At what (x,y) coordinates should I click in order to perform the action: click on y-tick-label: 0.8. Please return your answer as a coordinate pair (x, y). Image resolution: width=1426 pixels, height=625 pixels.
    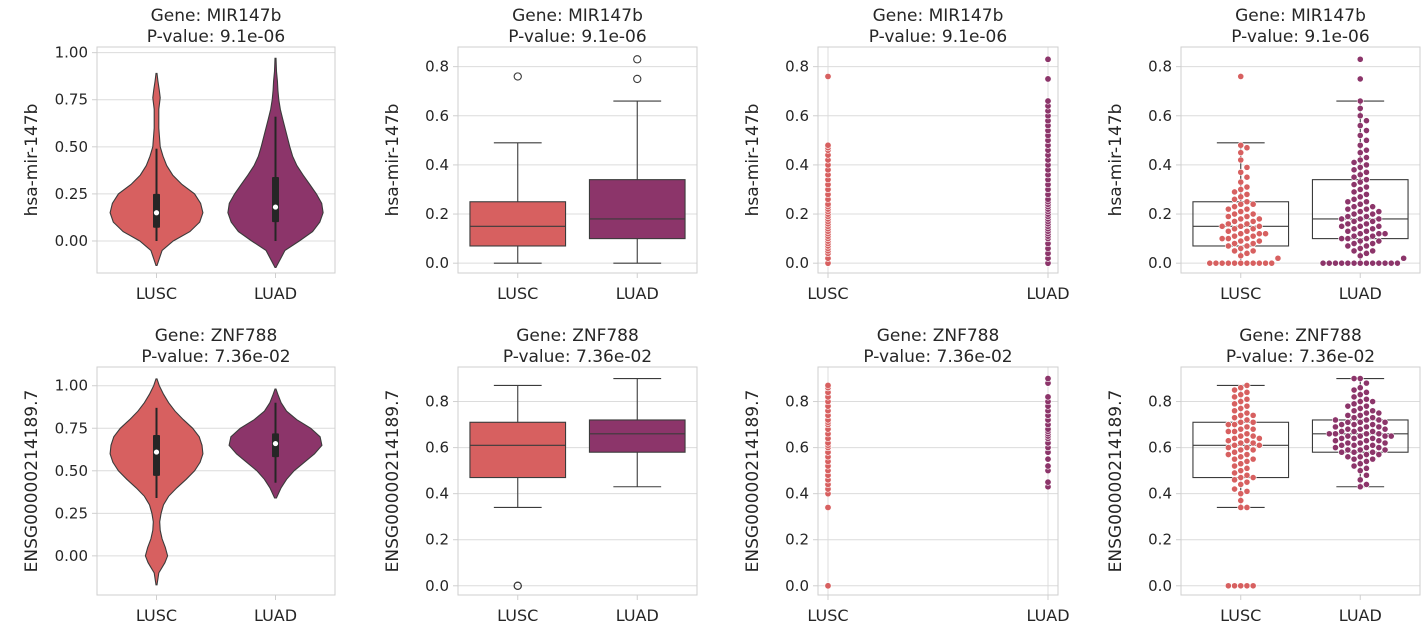
    Looking at the image, I should click on (1160, 402).